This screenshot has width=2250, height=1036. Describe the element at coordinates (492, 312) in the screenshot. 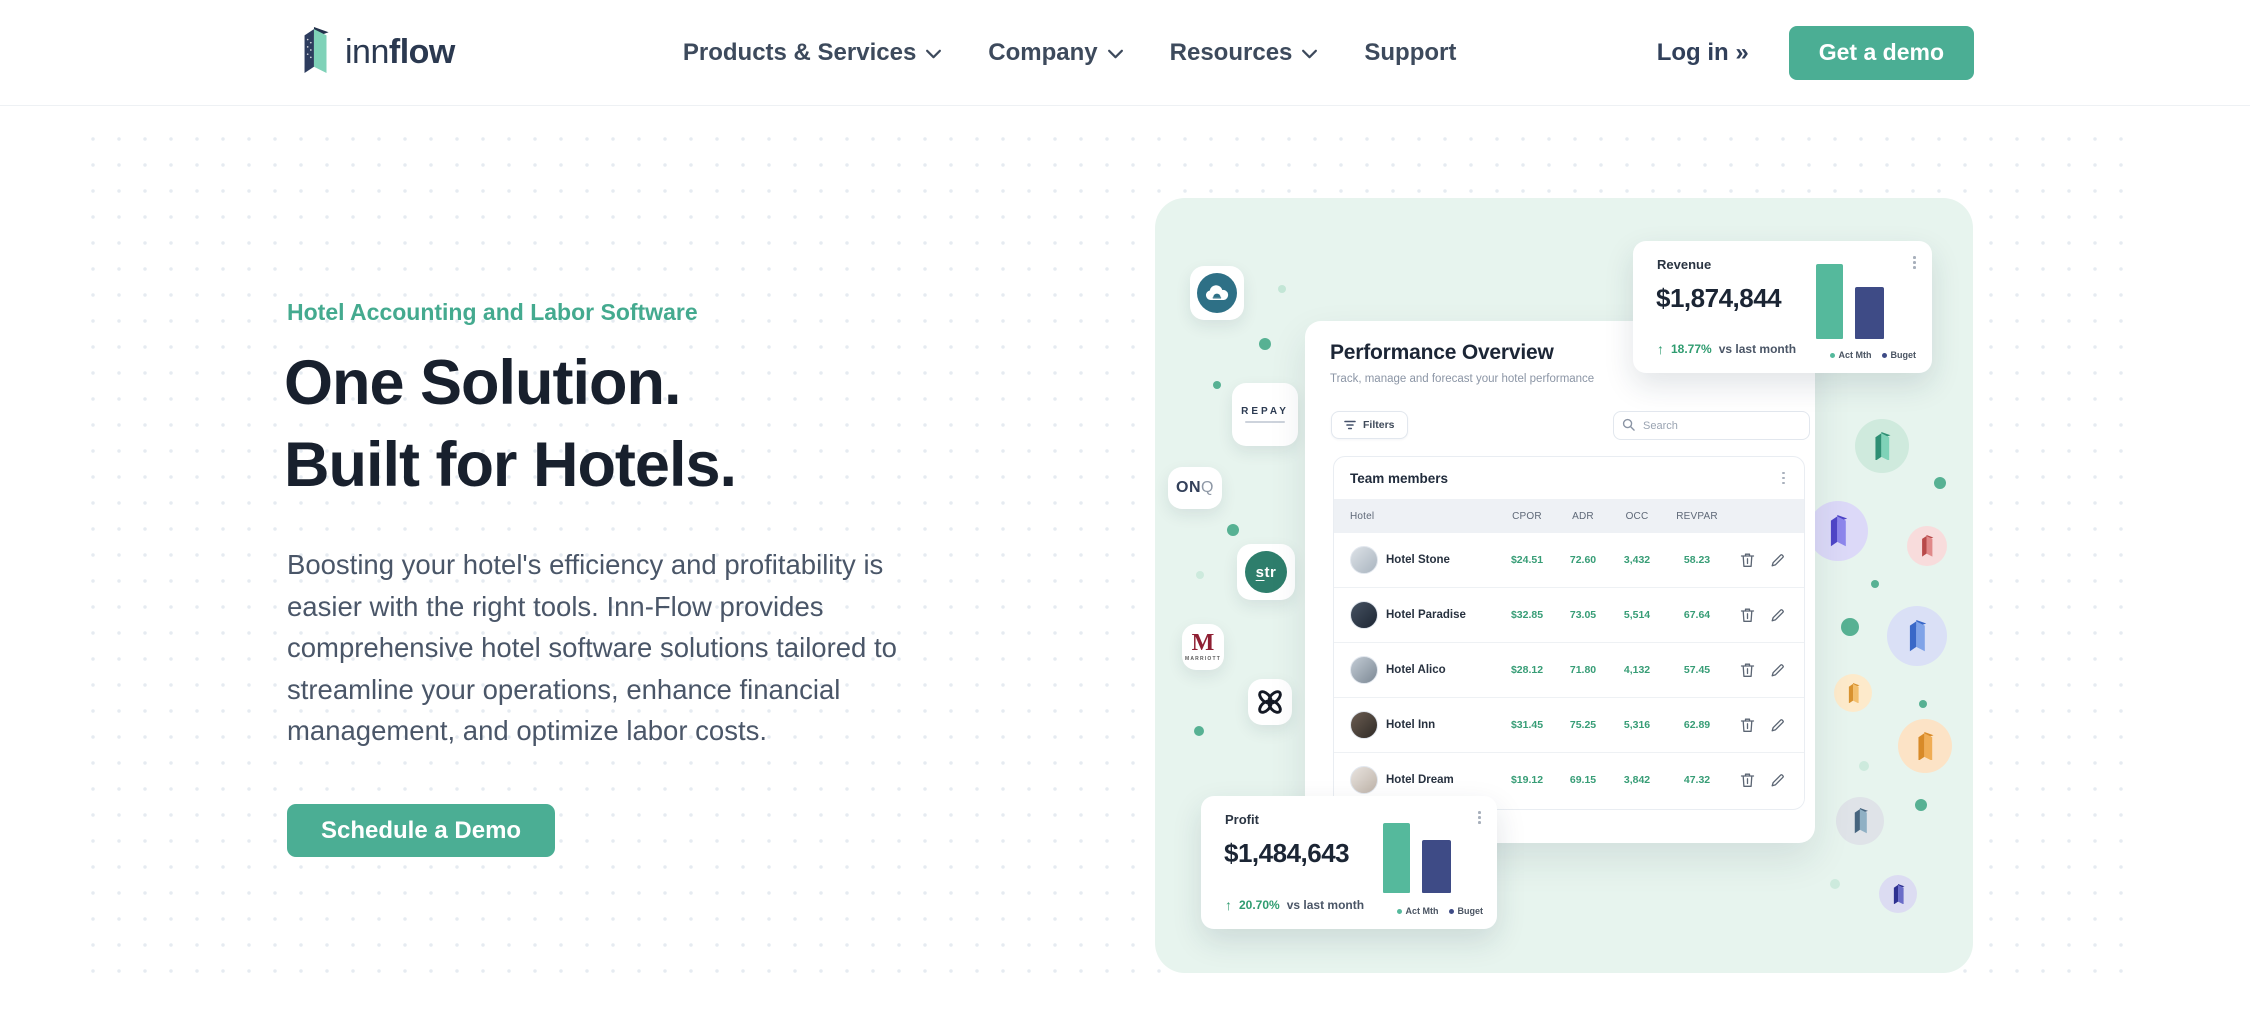

I see `hero-eyebrow: Hotel Accounting and Labor Software` at that location.